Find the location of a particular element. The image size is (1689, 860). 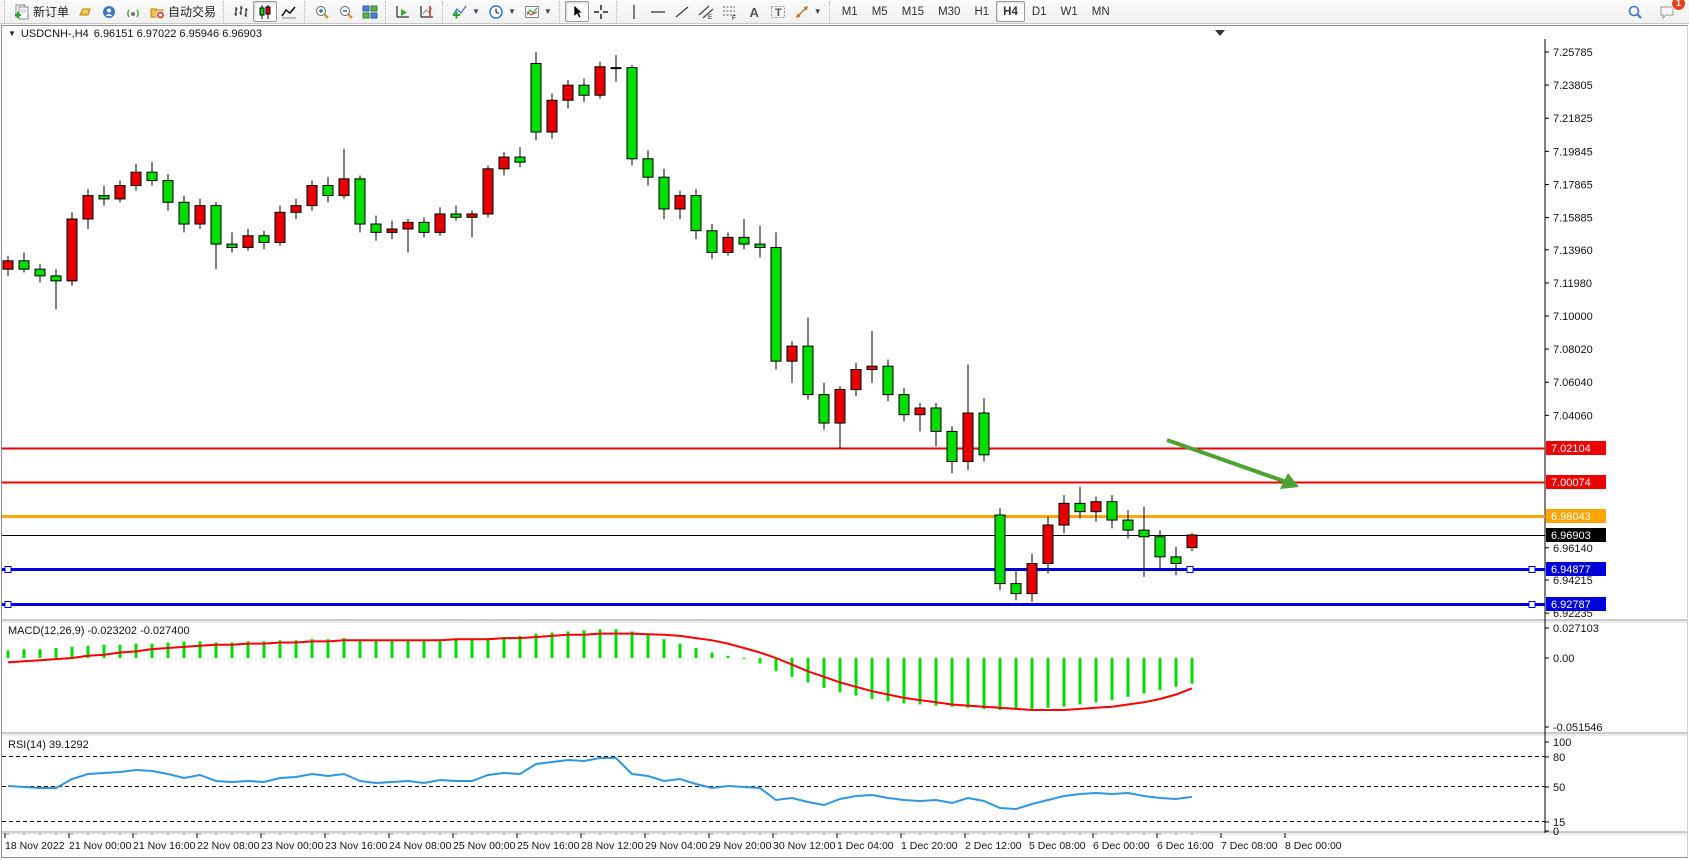

timeframe-m1: M1 is located at coordinates (849, 11).